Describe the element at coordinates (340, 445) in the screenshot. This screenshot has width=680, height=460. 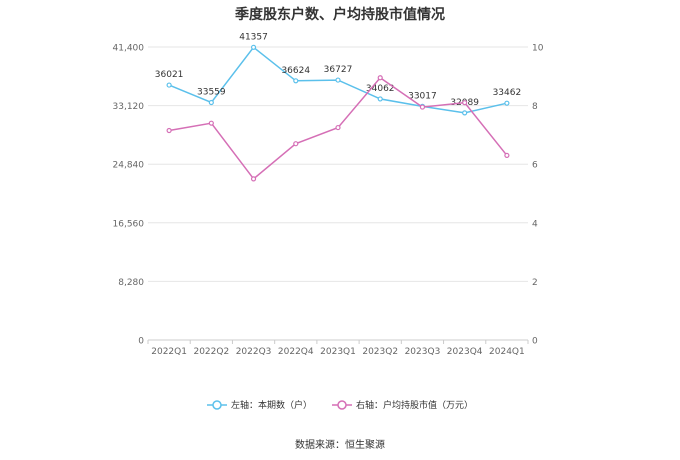
I see `data-source-note: 数据来源：恒生聚源` at that location.